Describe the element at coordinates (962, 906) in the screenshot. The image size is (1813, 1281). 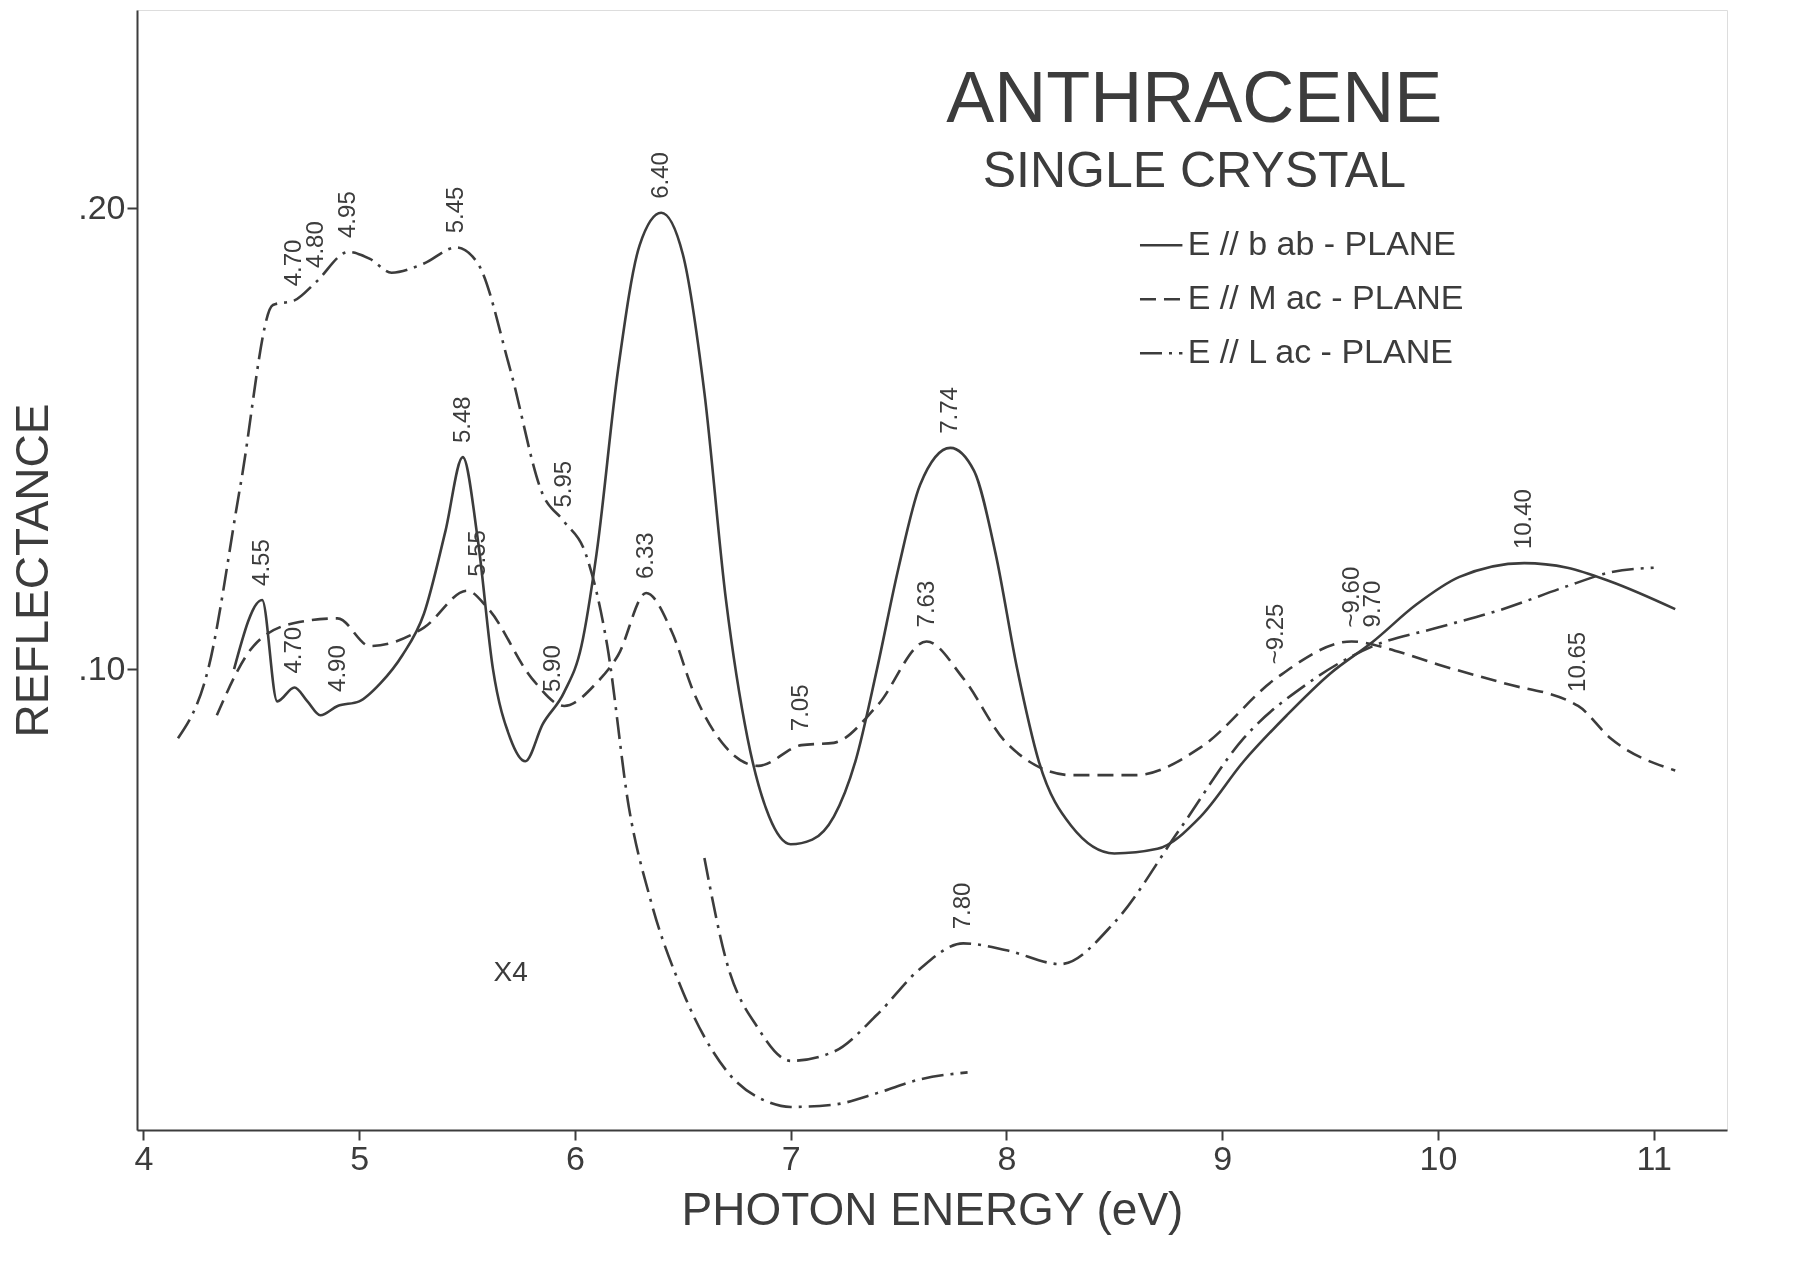
I see `annotation: 7.80` at that location.